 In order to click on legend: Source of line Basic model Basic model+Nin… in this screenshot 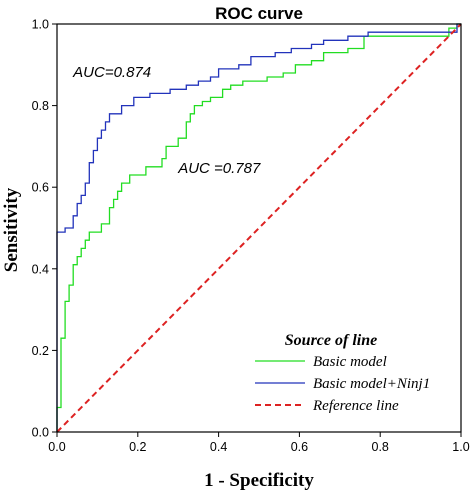, I will do `click(342, 373)`.